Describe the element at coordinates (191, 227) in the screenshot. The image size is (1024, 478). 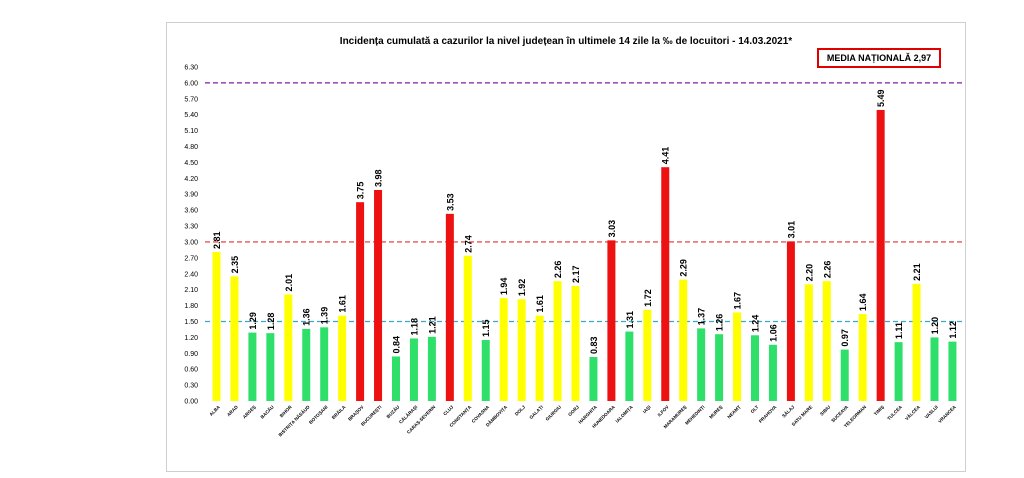
I see `y-tick-label: 3.30` at that location.